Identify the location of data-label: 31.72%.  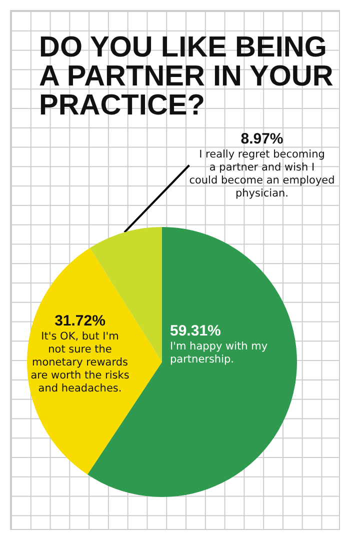
(80, 321).